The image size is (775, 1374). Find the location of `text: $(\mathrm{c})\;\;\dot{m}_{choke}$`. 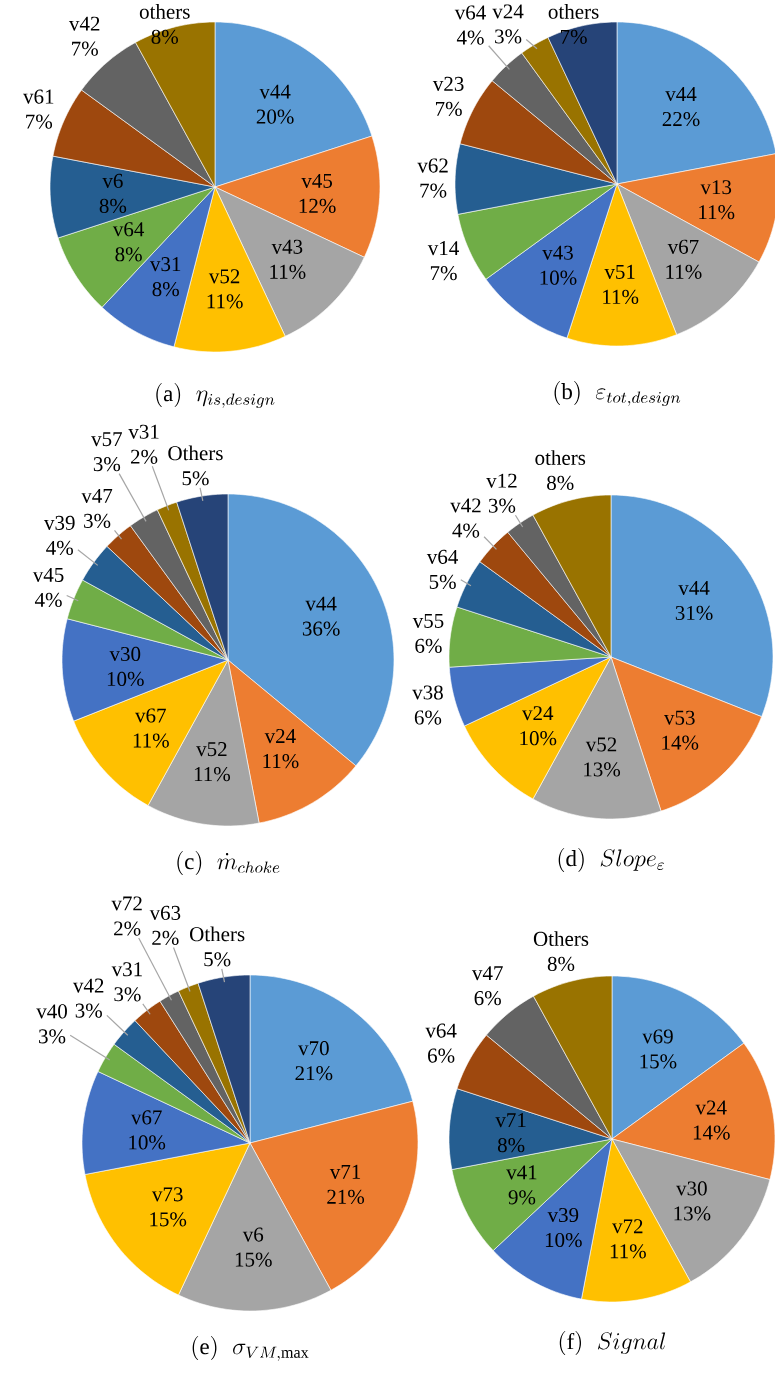

text: $(\mathrm{c})\;\;\dot{m}_{choke}$ is located at coordinates (228, 863).